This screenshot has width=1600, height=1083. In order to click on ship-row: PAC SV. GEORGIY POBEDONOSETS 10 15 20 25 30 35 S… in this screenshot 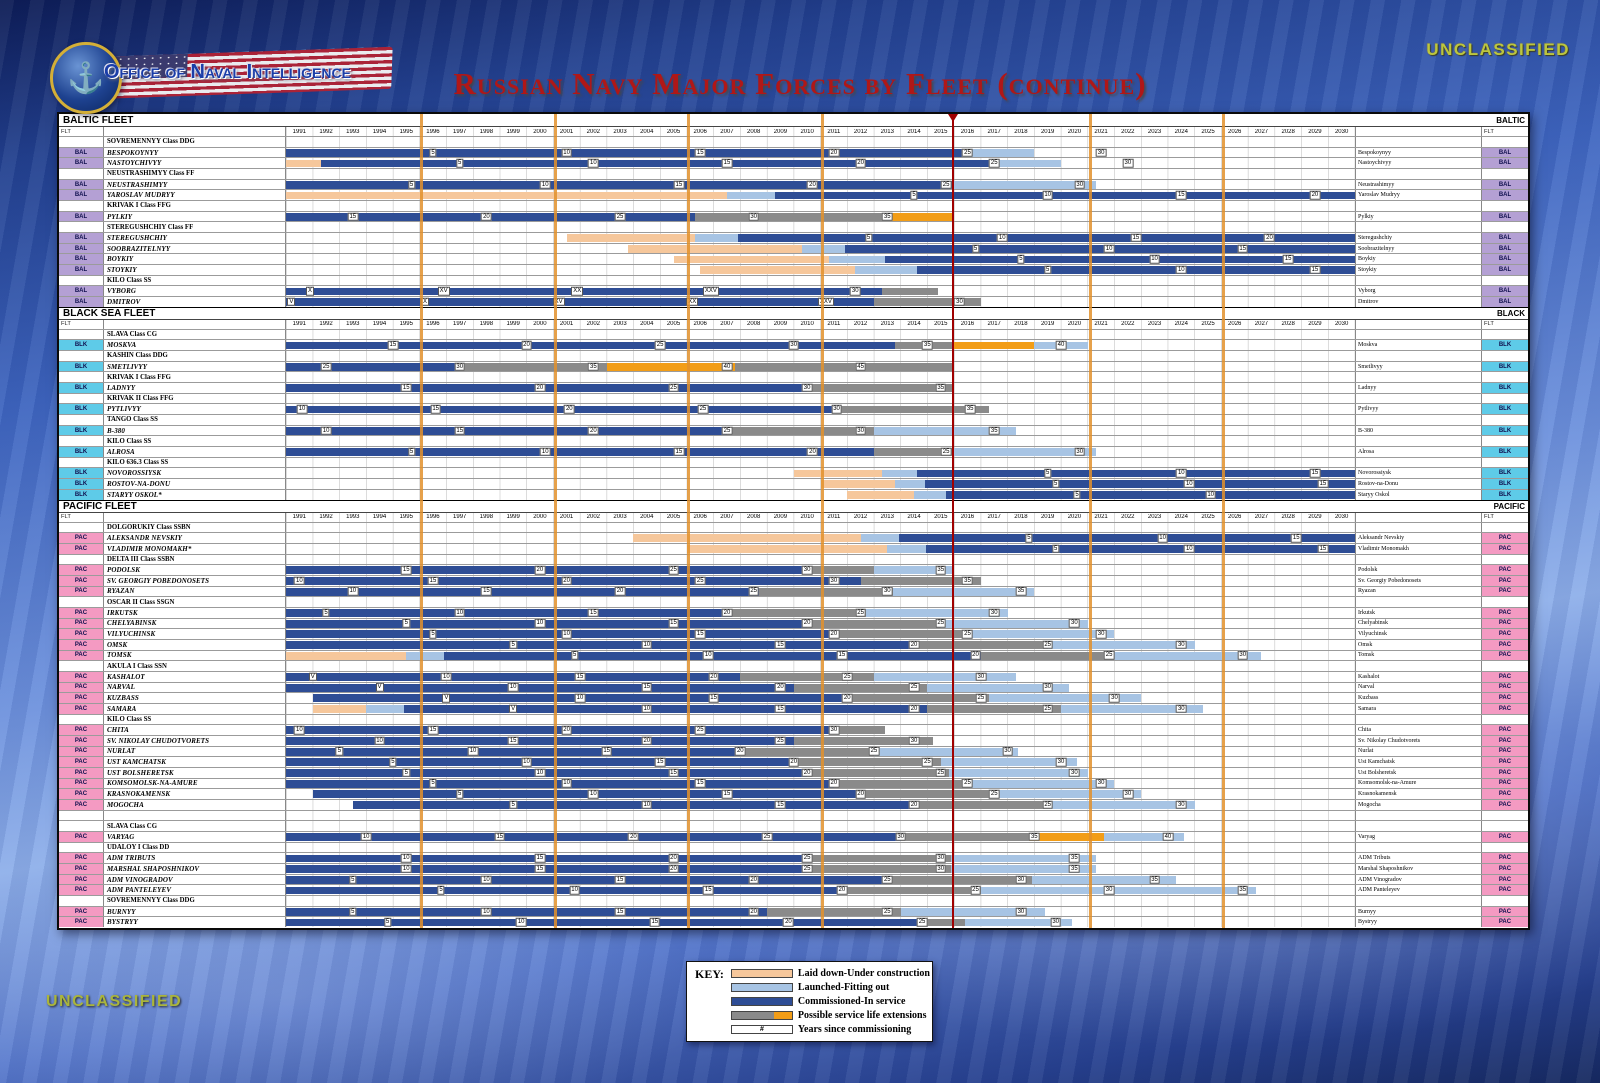, I will do `click(793, 580)`.